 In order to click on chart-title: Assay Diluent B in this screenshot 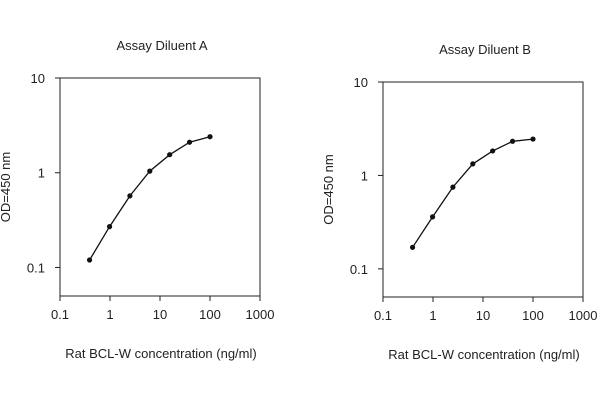, I will do `click(485, 49)`.